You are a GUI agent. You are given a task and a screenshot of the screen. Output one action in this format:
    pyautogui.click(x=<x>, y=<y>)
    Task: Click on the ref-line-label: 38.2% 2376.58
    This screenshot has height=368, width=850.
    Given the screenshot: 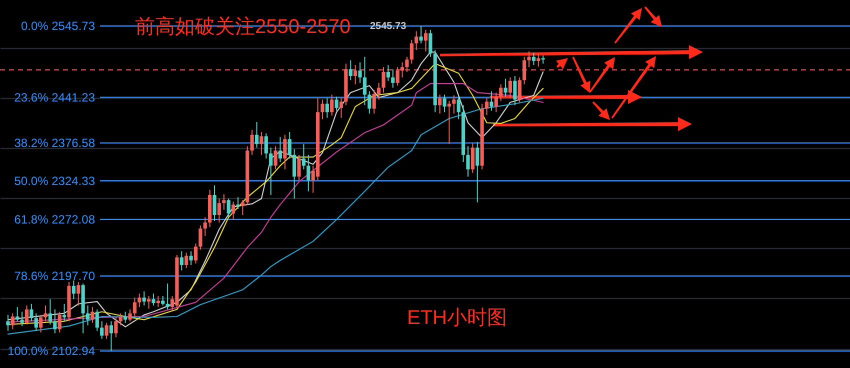 What is the action you would take?
    pyautogui.click(x=55, y=143)
    